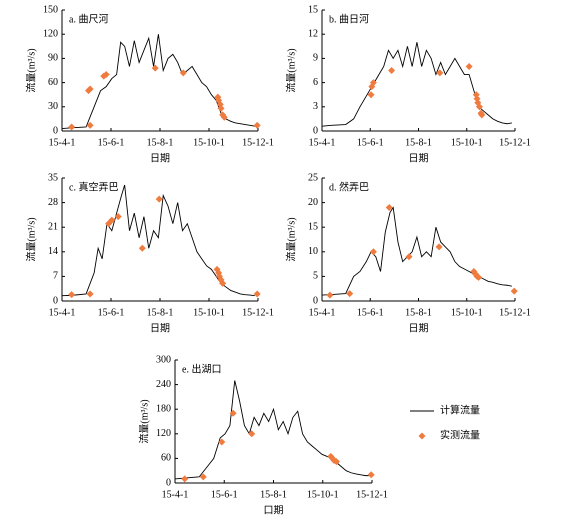 This screenshot has height=519, width=574. What do you see at coordinates (349, 186) in the screenshot?
I see `panel-title: d. 然弄巴` at bounding box center [349, 186].